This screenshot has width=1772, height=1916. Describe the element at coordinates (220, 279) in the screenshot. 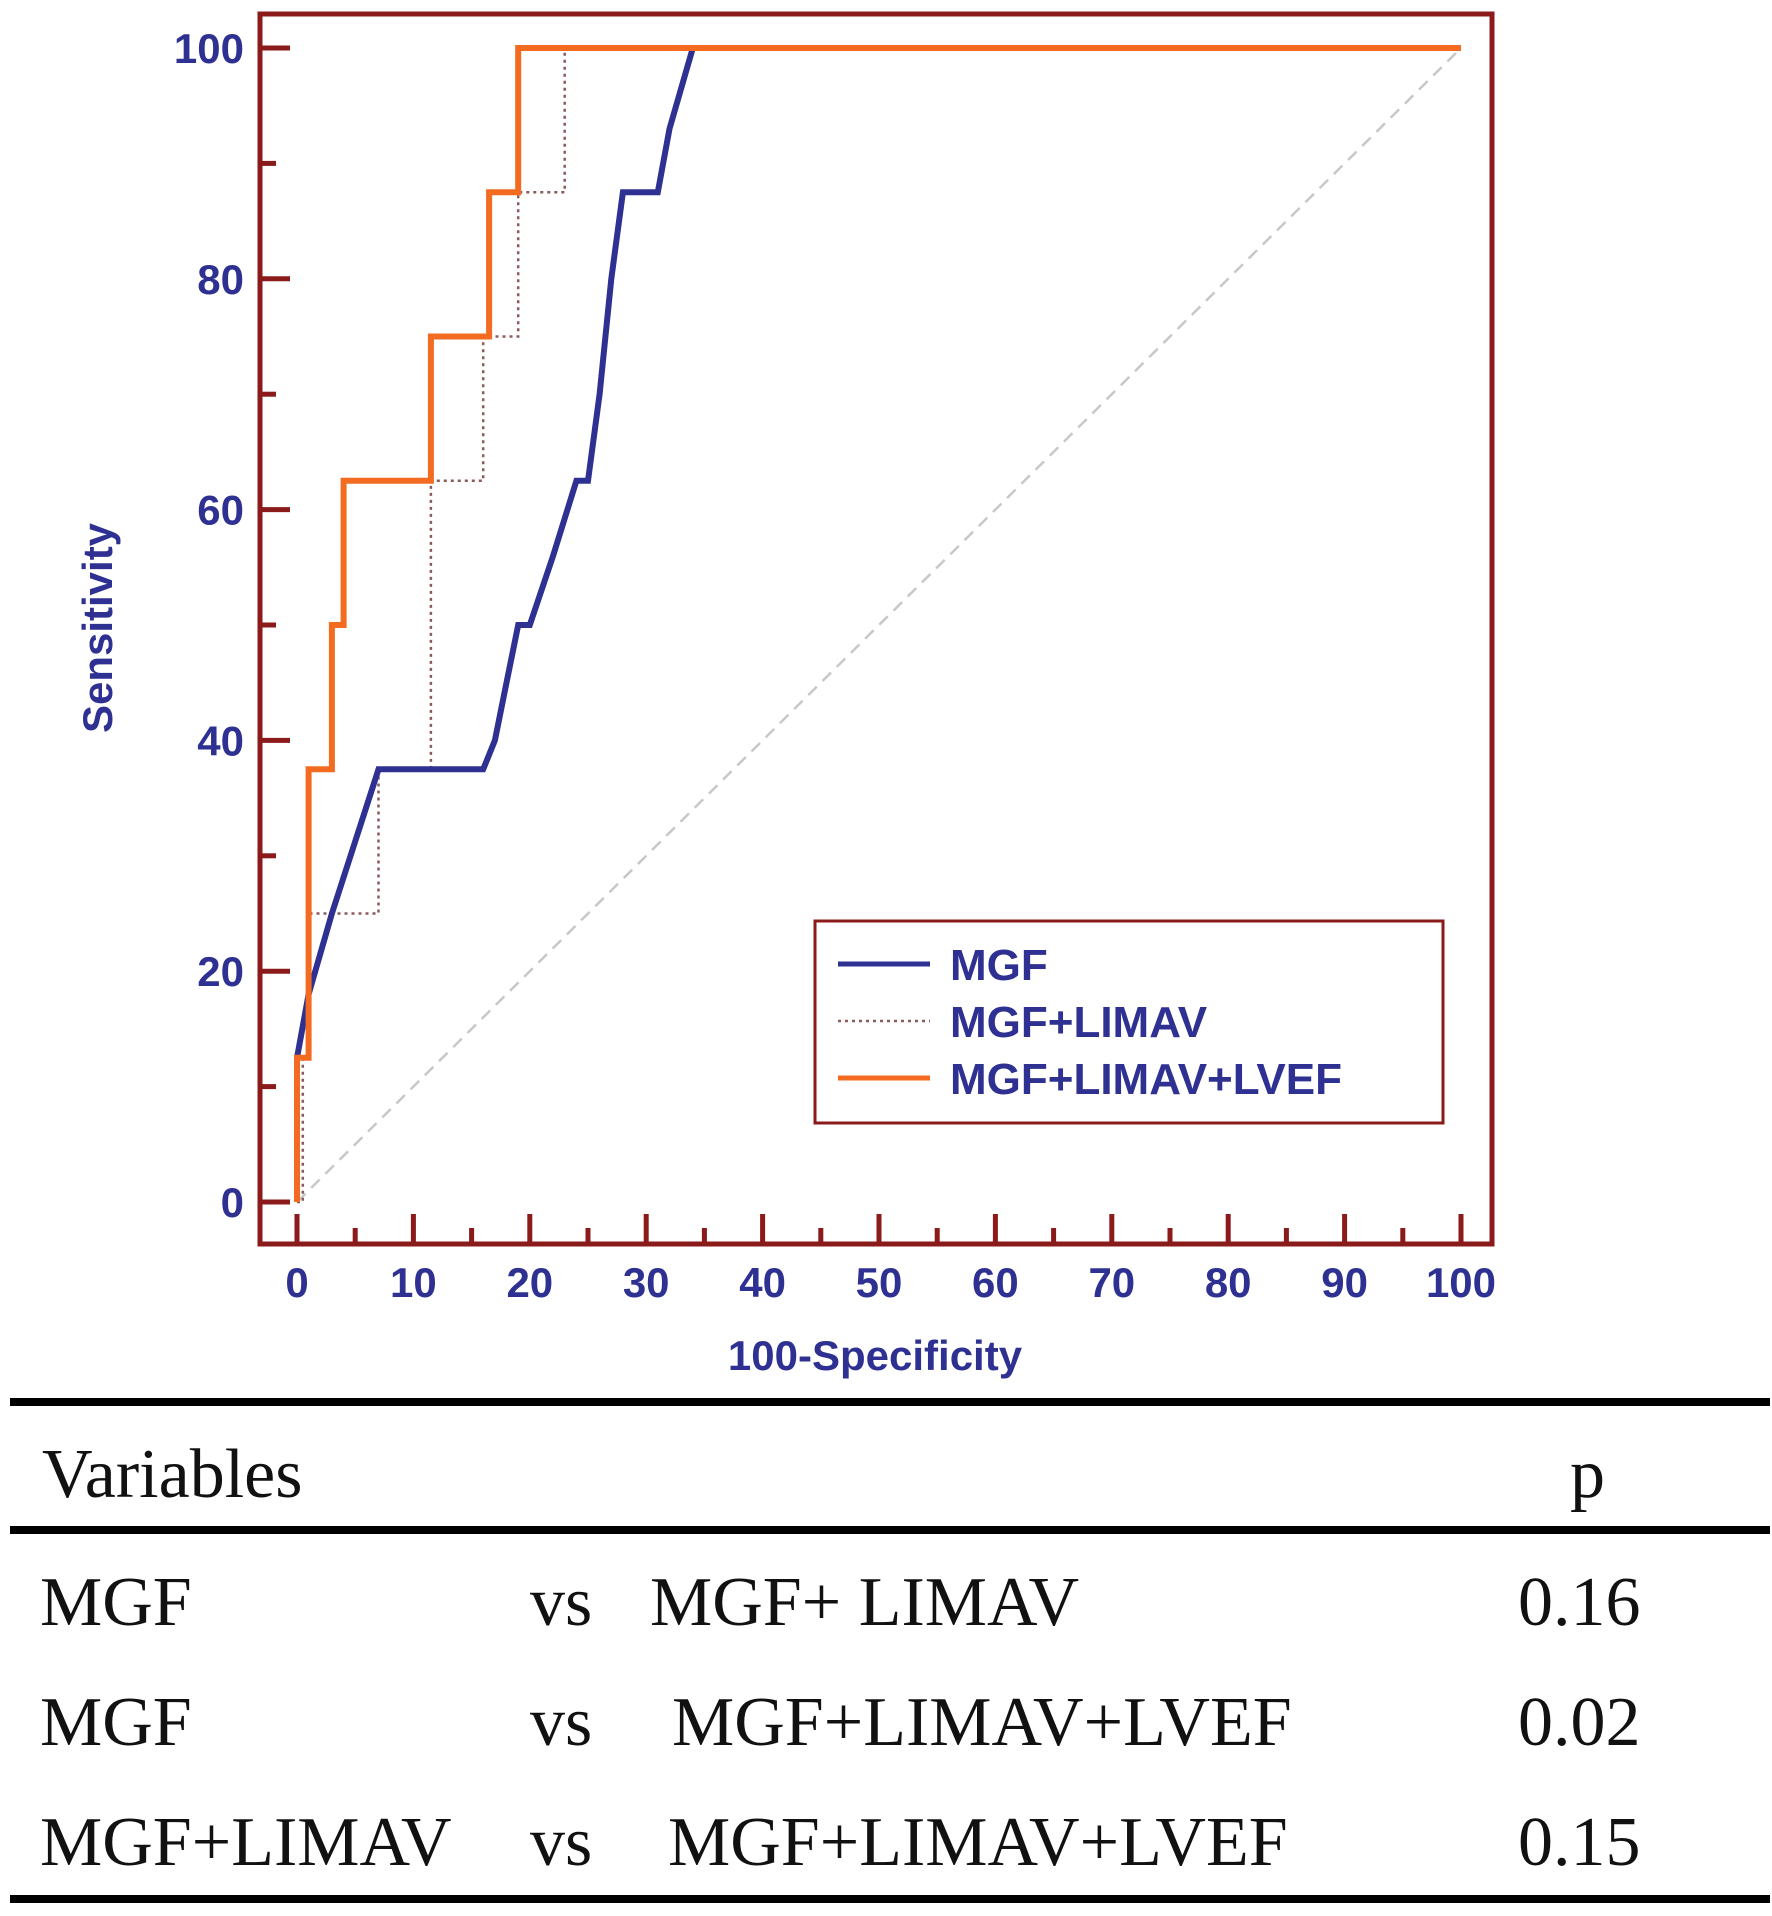

I see `y-tick-label: 80` at that location.